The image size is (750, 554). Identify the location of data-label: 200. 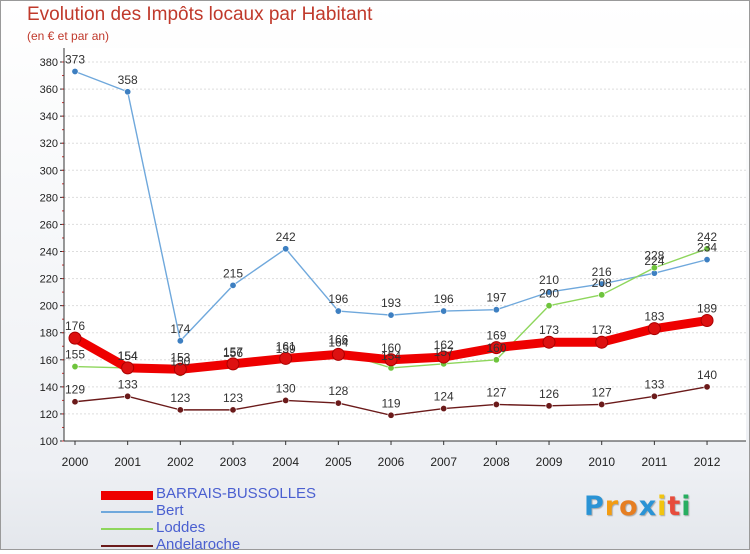
(549, 294).